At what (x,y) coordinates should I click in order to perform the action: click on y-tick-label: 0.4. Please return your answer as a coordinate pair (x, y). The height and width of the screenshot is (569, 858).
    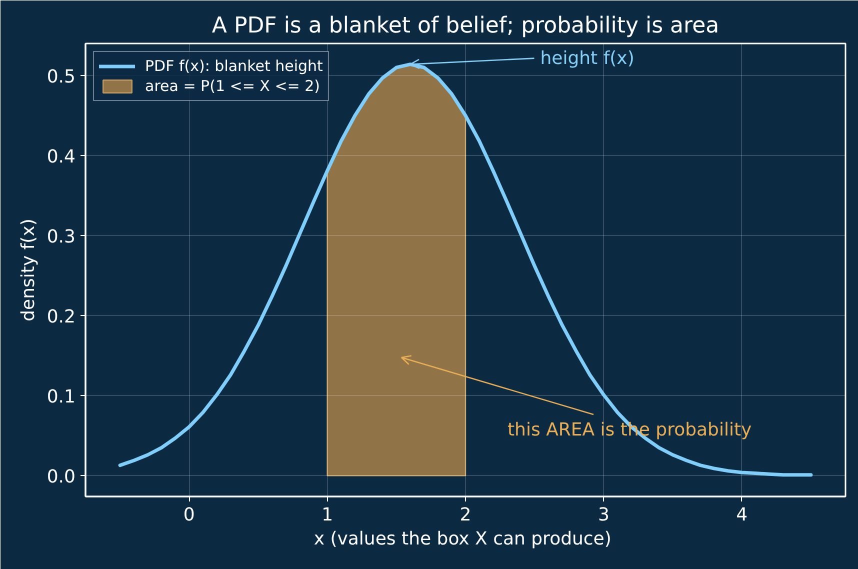
    Looking at the image, I should click on (61, 157).